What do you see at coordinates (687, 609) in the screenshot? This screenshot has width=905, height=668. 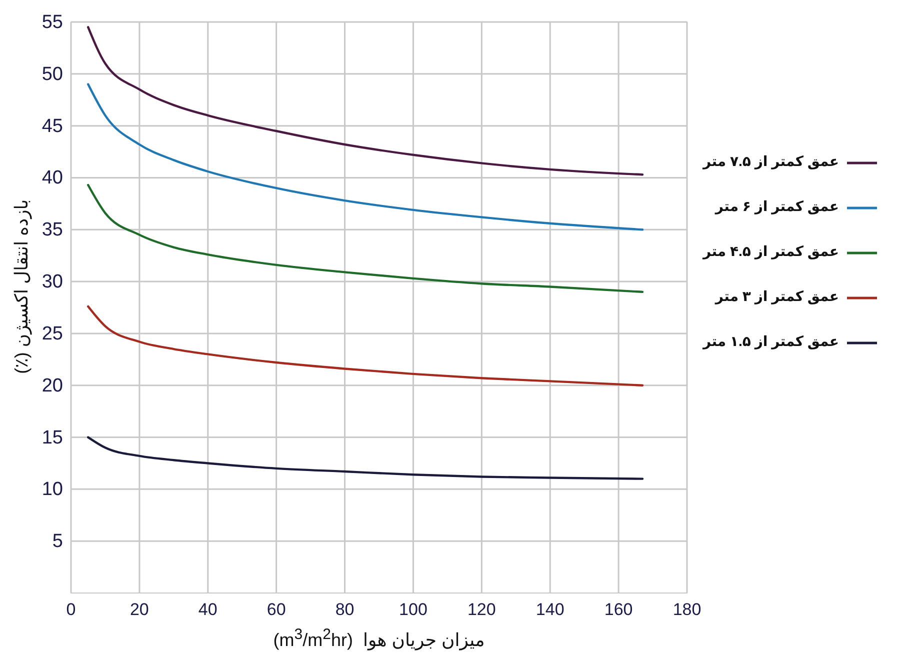 I see `x-tick-label: 180` at bounding box center [687, 609].